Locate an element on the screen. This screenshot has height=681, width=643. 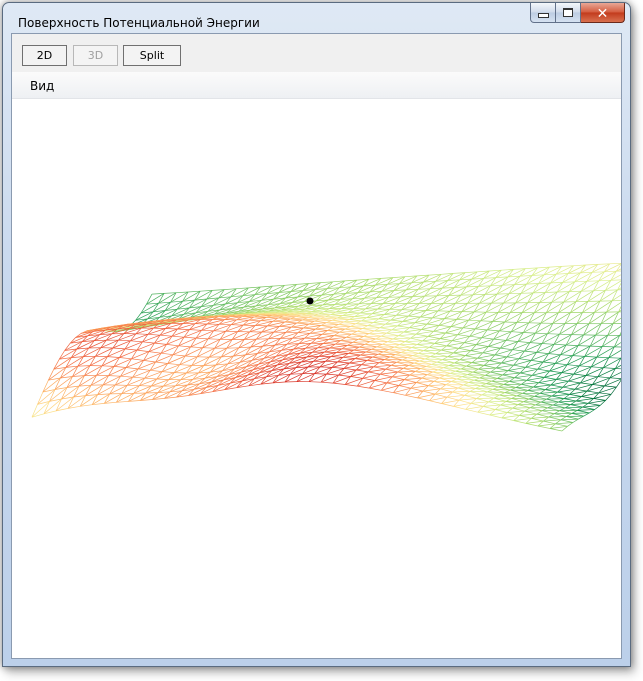
caption-buttons: ✕ is located at coordinates (577, 13).